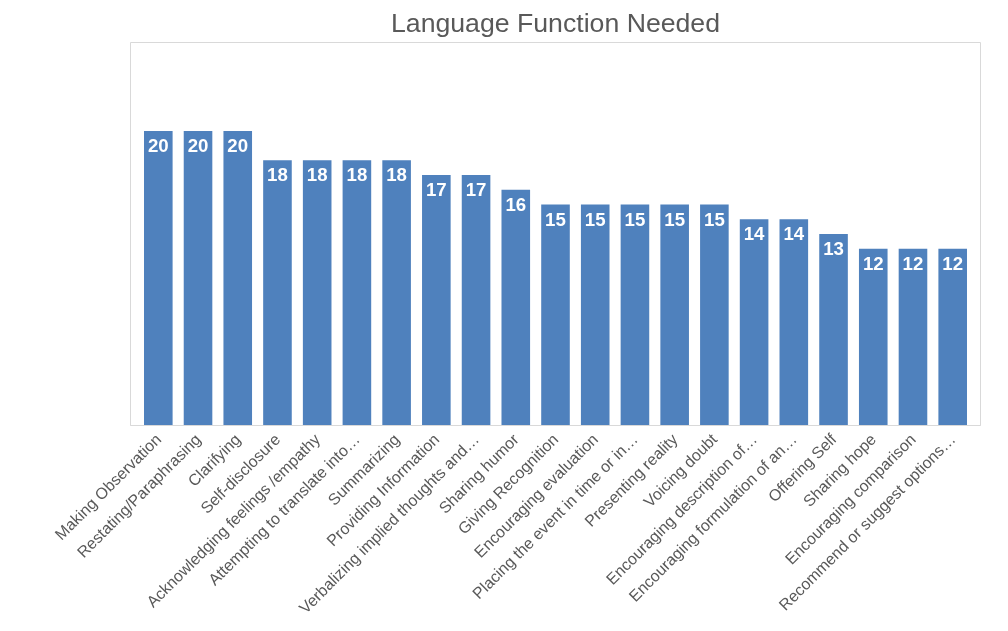 The image size is (1008, 631). I want to click on data-label: 13, so click(833, 248).